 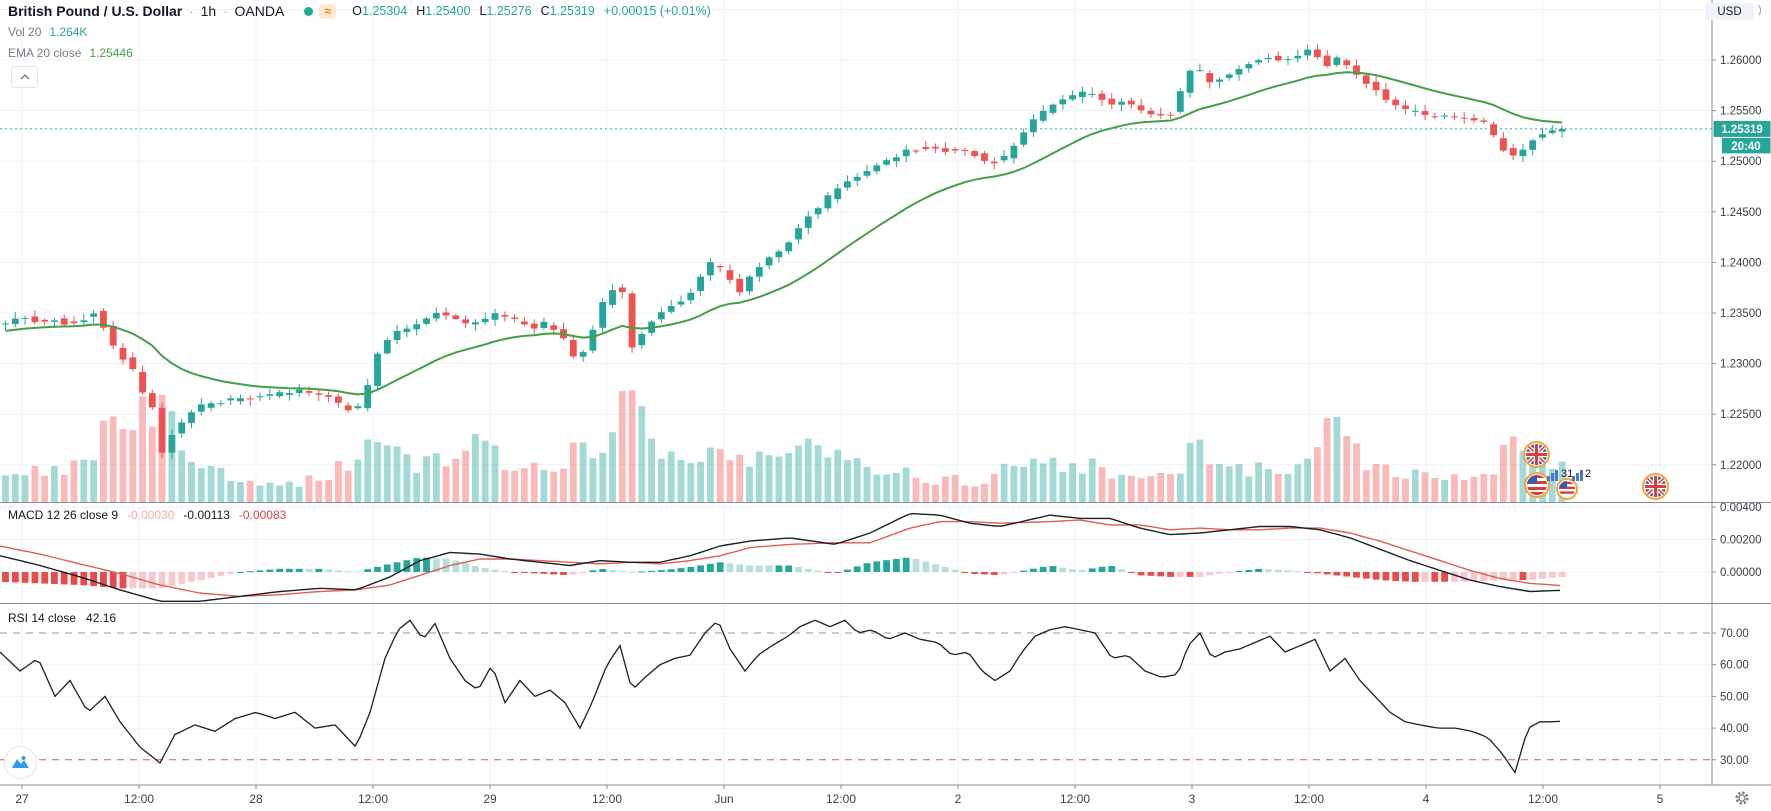 What do you see at coordinates (1734, 761) in the screenshot?
I see `svg-text: 30.00` at bounding box center [1734, 761].